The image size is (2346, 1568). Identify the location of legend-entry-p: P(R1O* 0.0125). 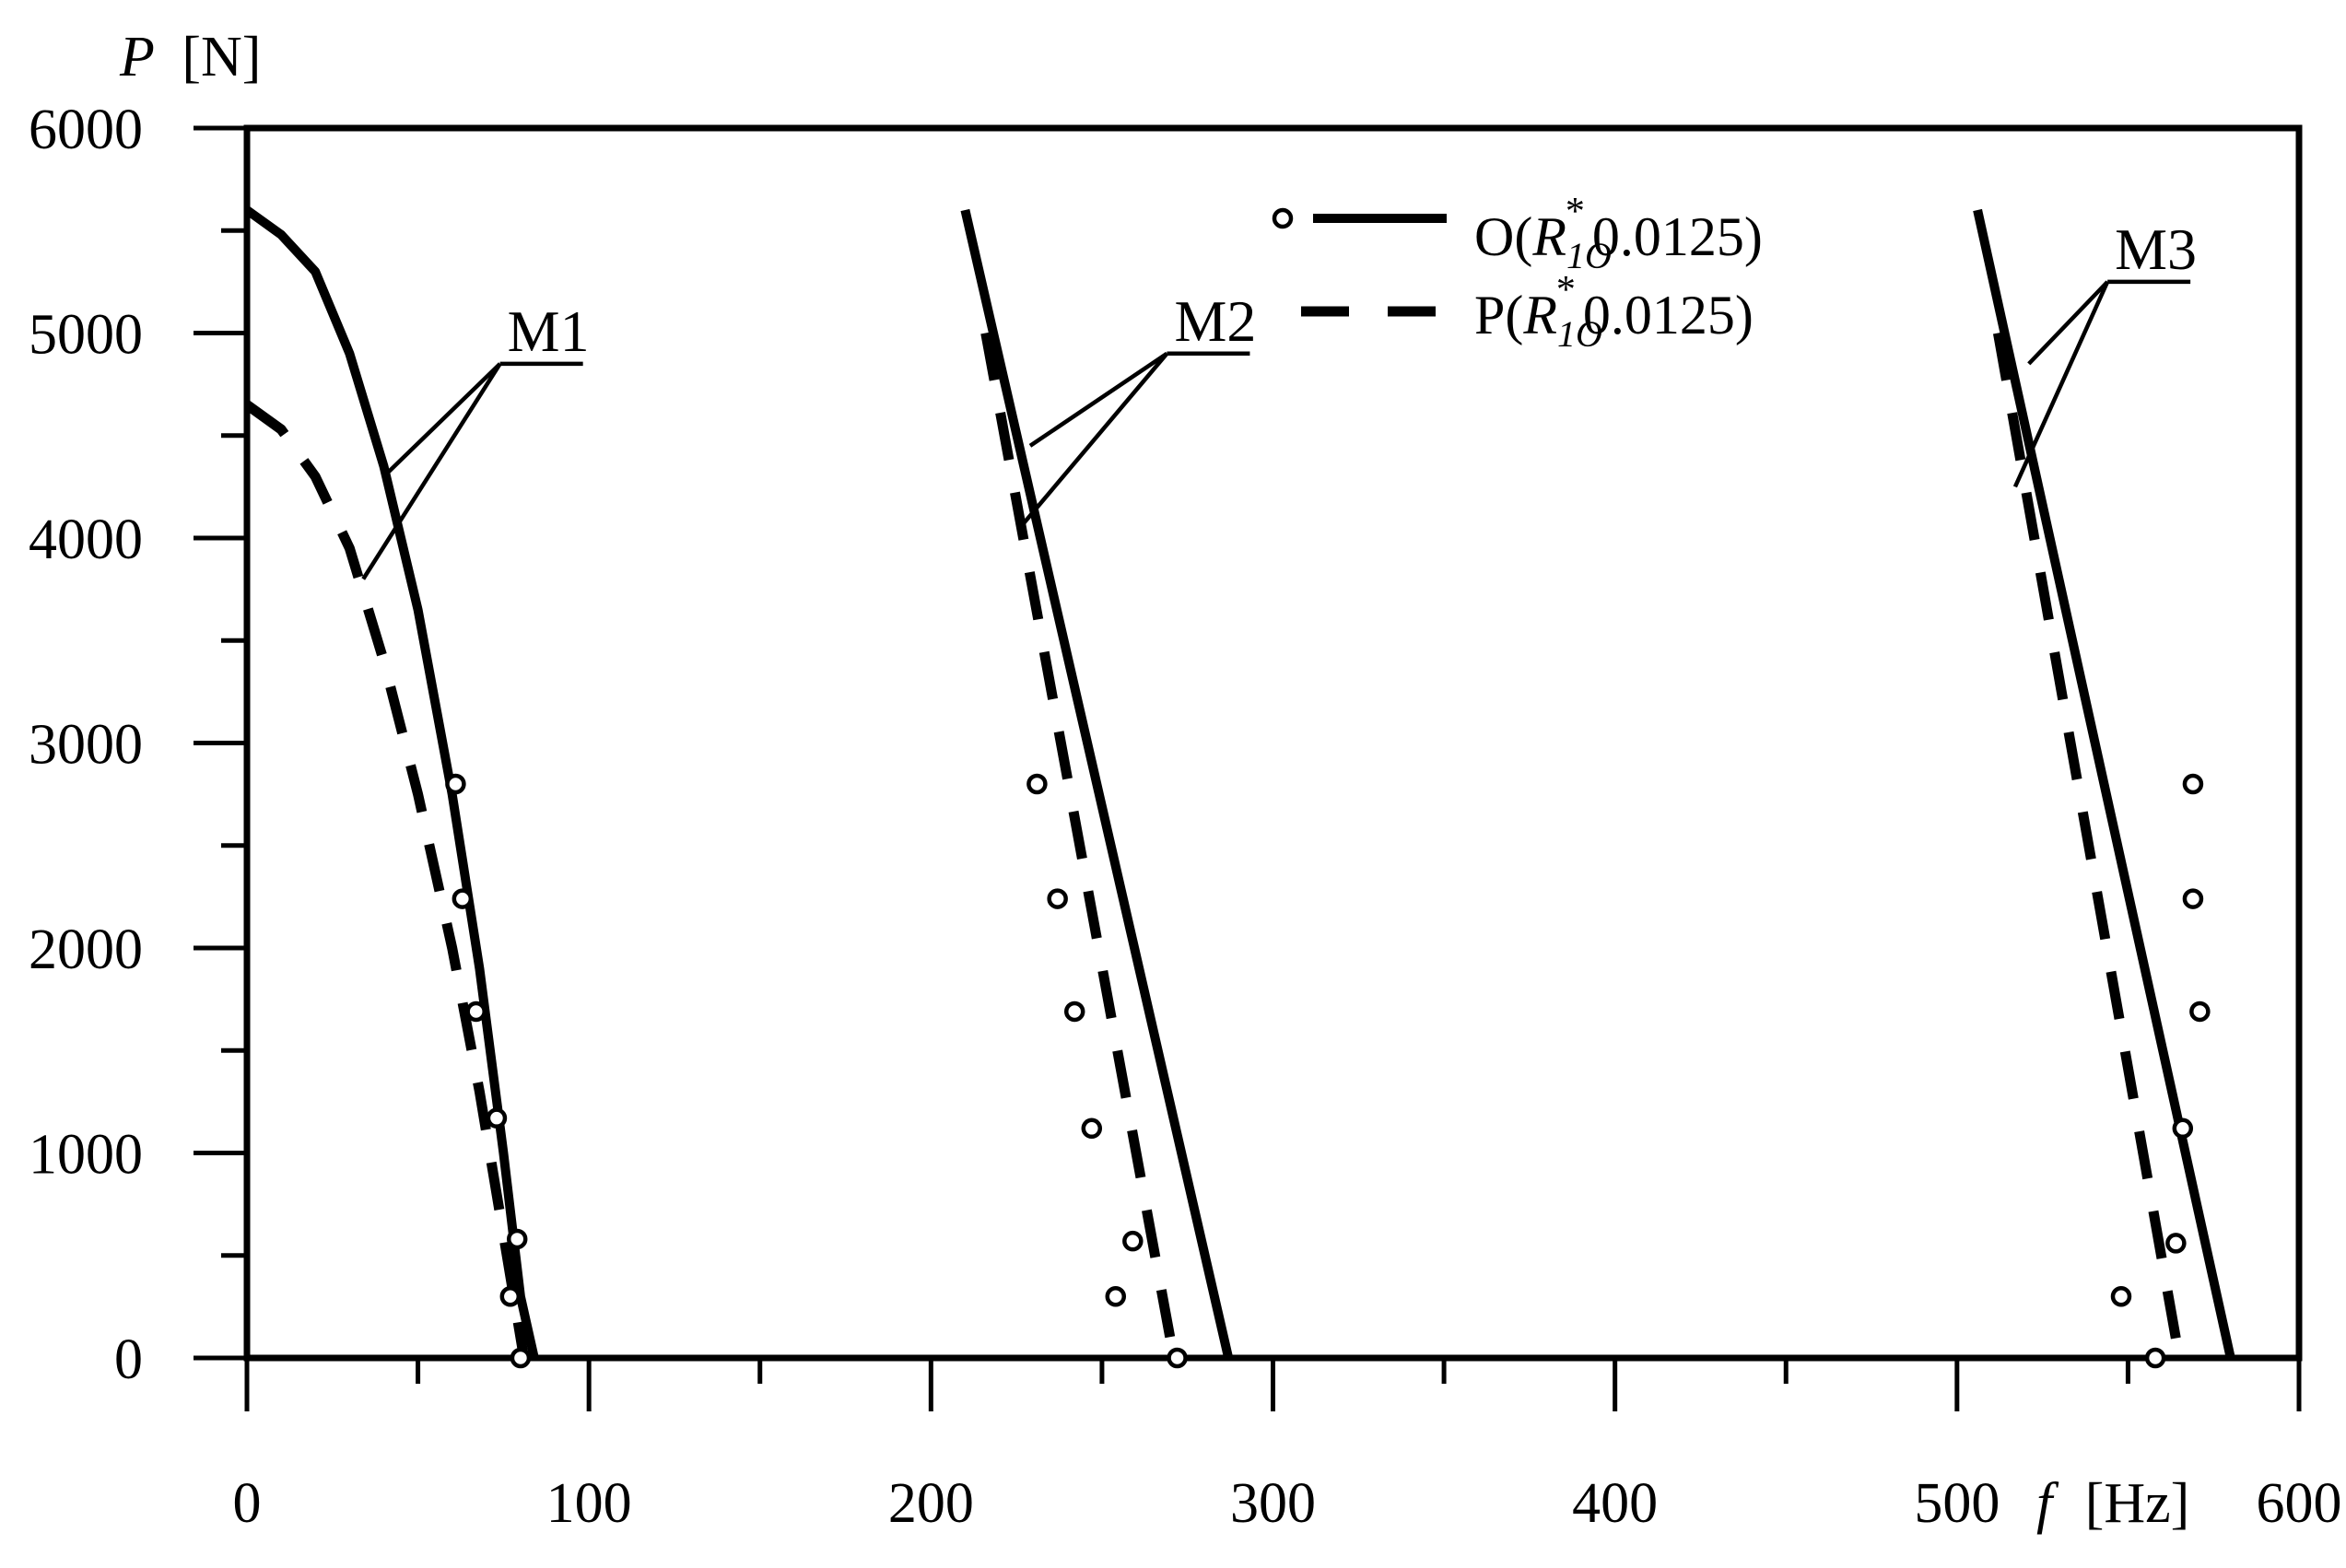
(1614, 312).